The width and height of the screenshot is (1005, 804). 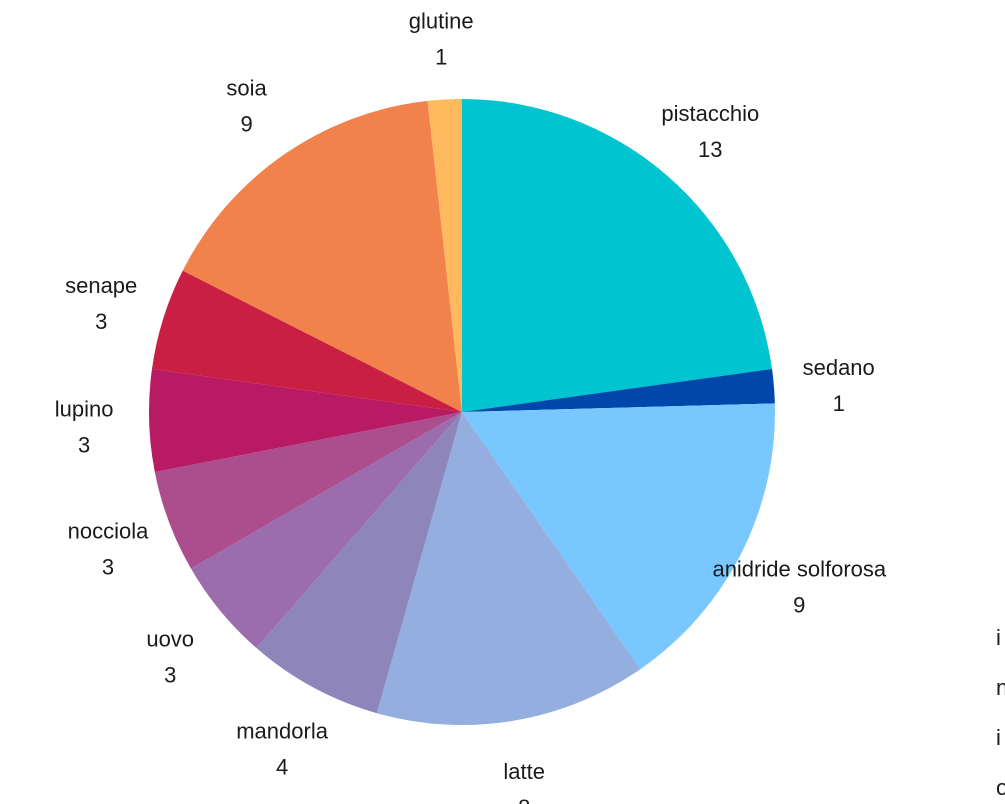 I want to click on slice-value-label: 13, so click(x=710, y=149).